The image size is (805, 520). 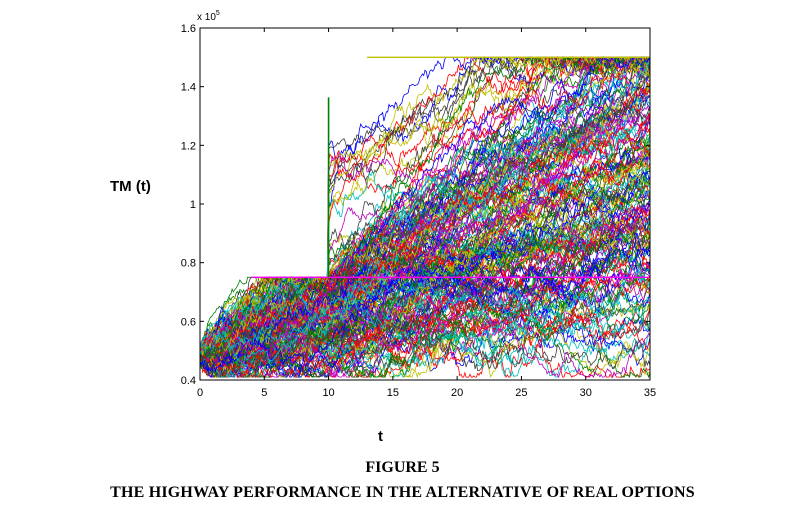 I want to click on x-tick-label: 15, so click(x=393, y=393).